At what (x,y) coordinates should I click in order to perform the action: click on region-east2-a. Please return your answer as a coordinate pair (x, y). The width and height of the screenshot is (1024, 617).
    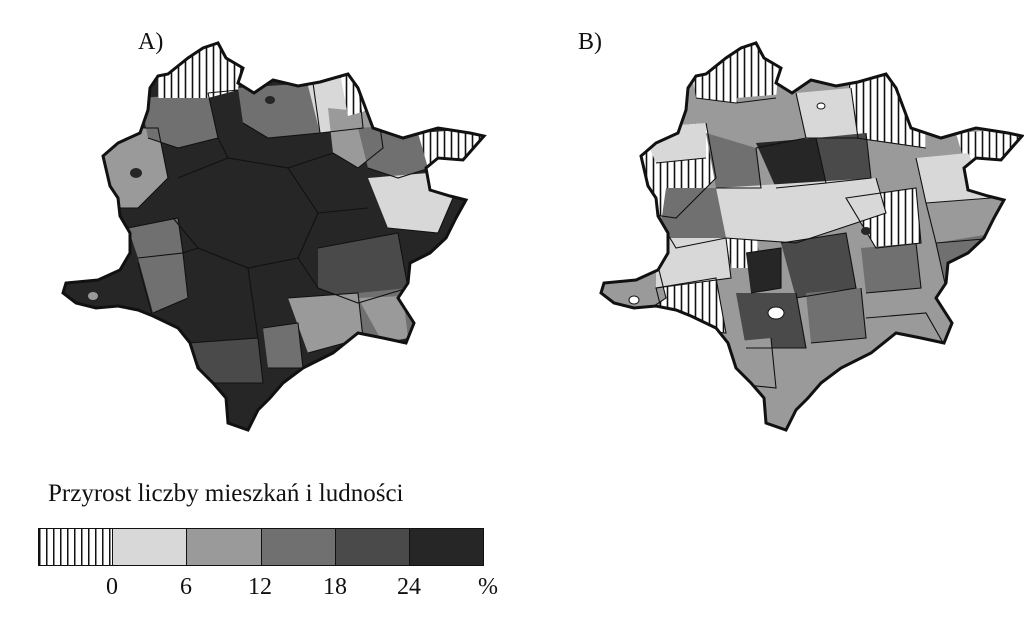
    Looking at the image, I should click on (363, 268).